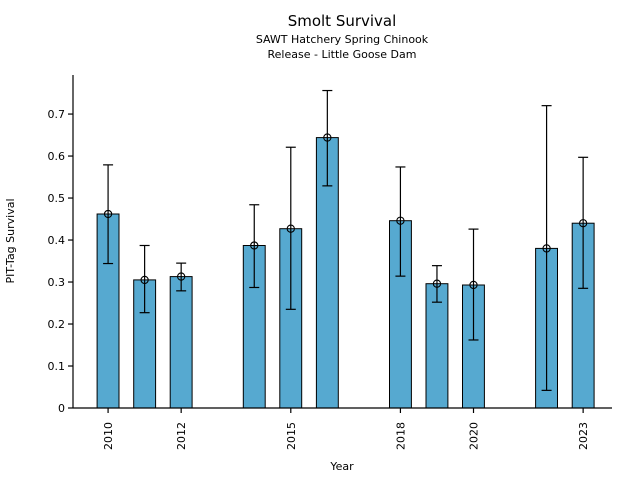  I want to click on y-tick-label-0.3: 0.3, so click(57, 282).